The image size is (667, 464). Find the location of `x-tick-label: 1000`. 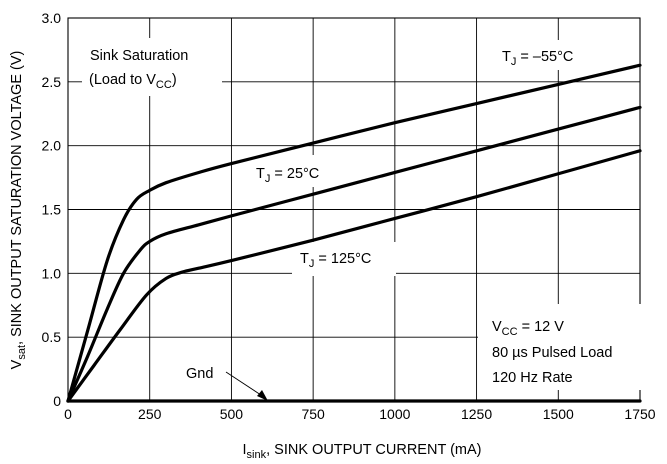

x-tick-label: 1000 is located at coordinates (394, 414).